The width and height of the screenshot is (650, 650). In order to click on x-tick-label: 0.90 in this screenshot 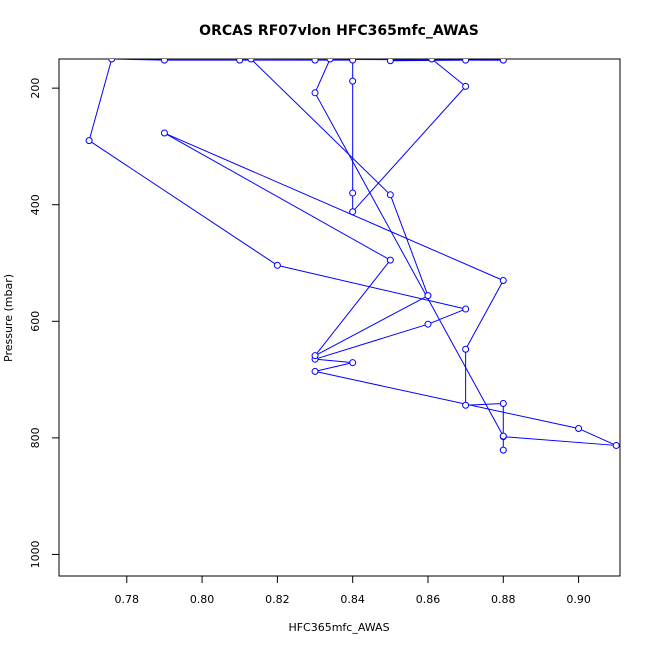, I will do `click(578, 599)`.